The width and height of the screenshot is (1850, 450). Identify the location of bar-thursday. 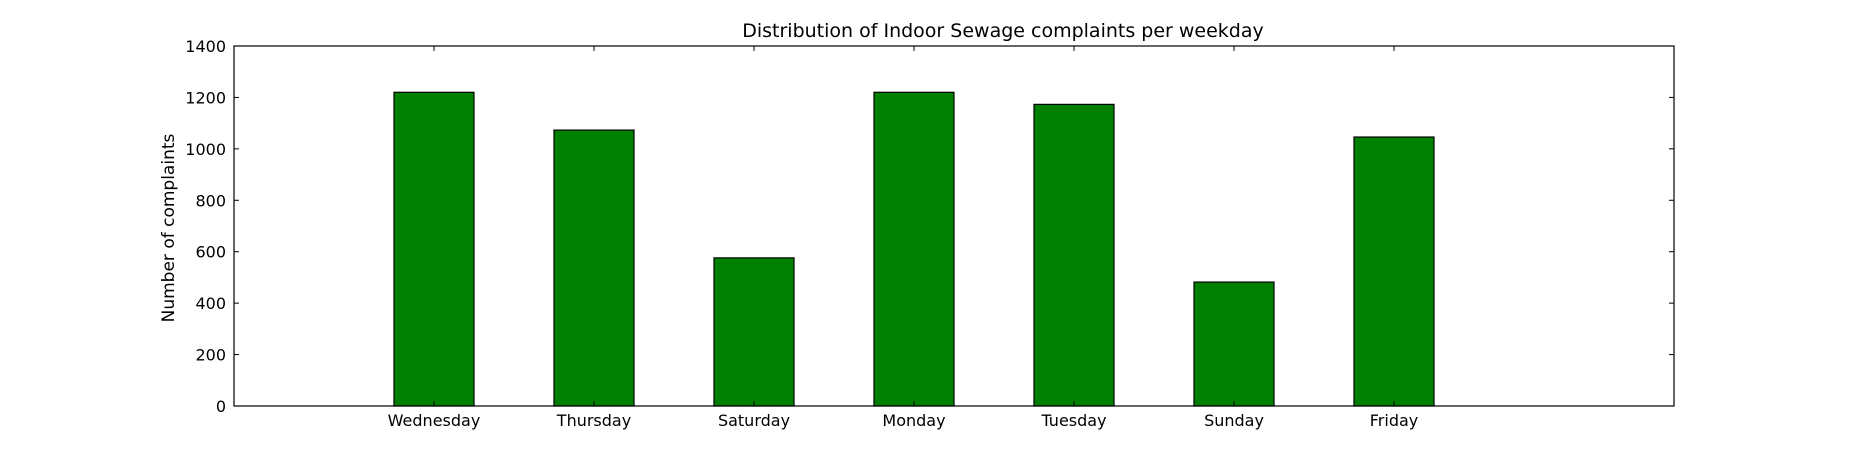
(594, 268).